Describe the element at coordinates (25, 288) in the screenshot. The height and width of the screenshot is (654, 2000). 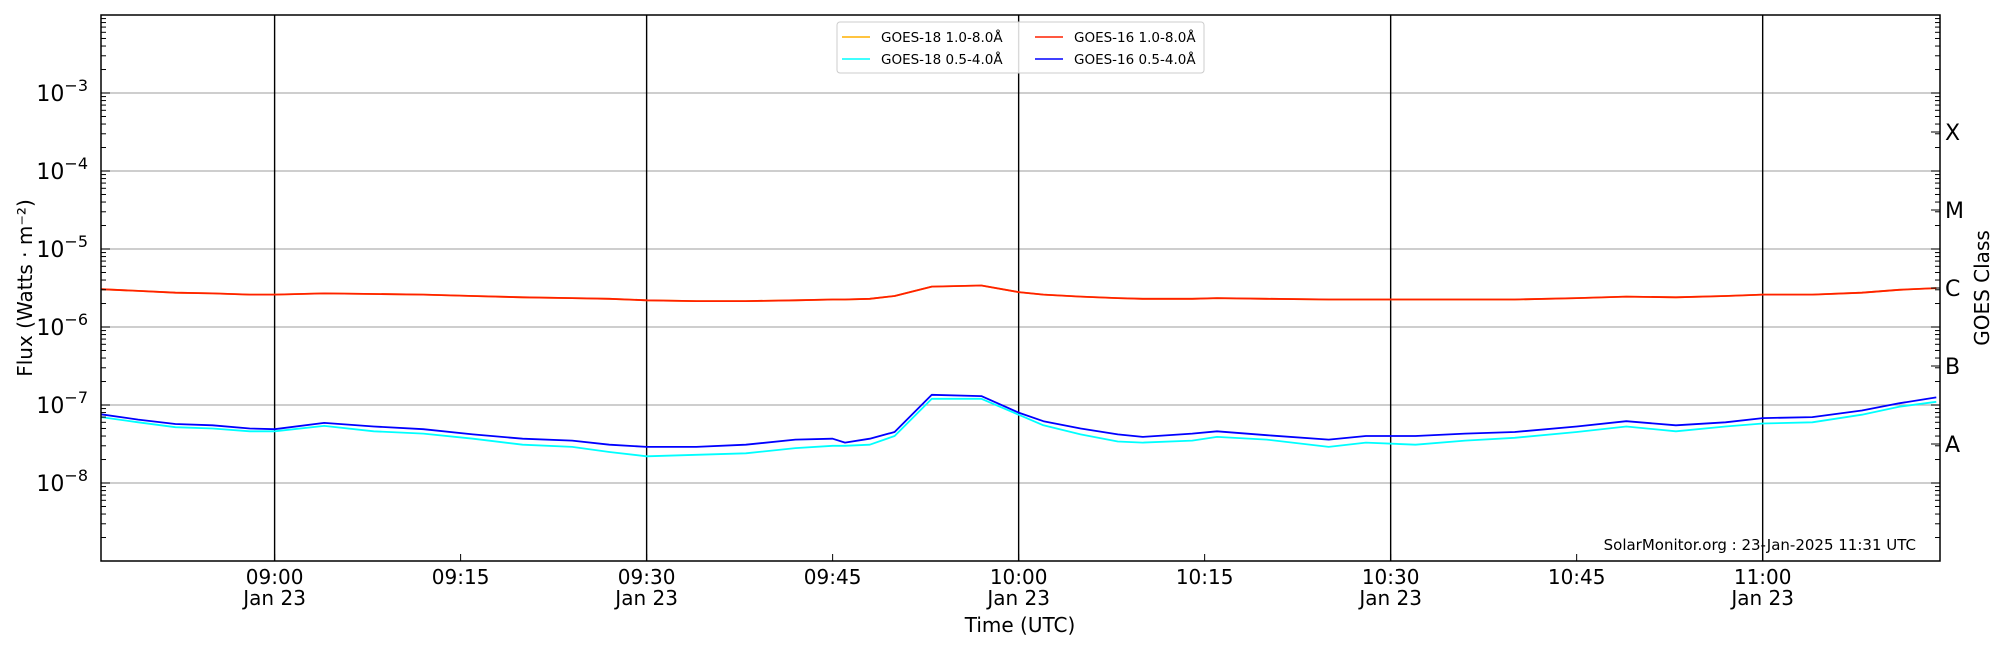
I see `y-axis-label: Flux (Watts · m⁻²)` at that location.